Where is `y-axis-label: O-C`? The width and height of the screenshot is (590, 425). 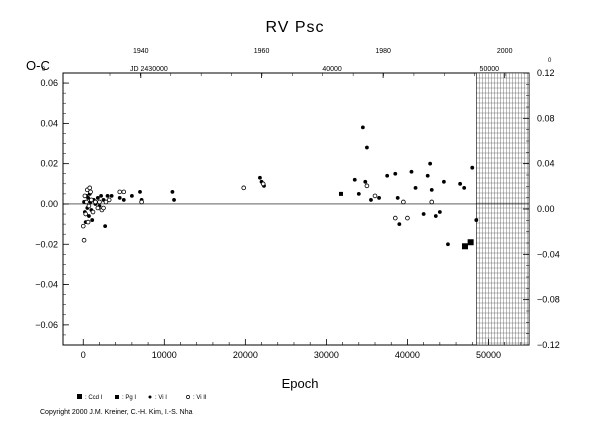
y-axis-label: O-C is located at coordinates (38, 65).